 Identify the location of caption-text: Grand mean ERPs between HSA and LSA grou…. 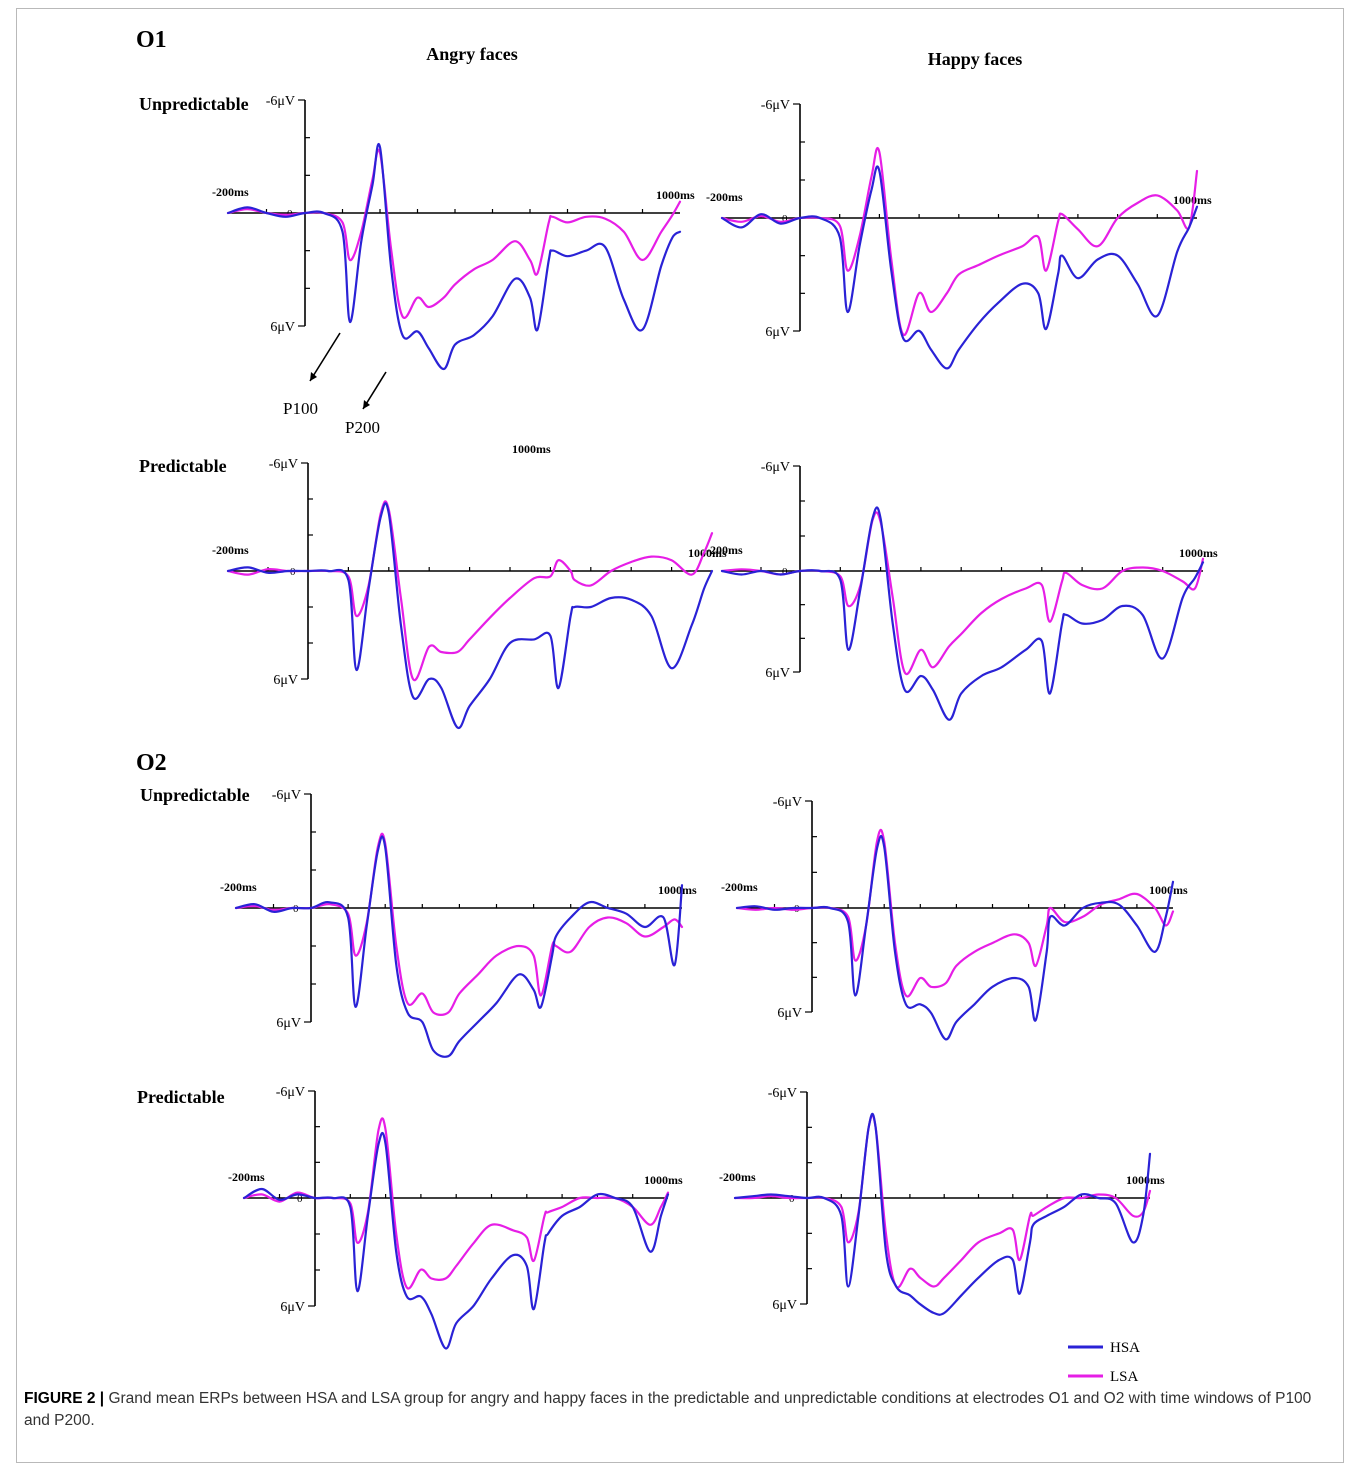
(668, 1409).